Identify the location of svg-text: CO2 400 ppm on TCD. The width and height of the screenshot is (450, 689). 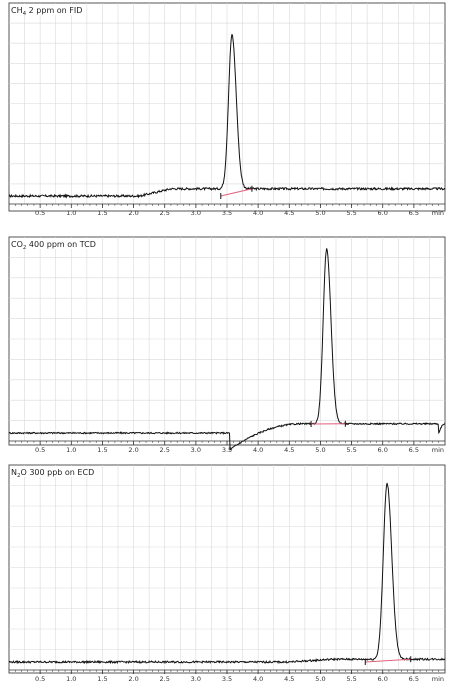
(53, 245).